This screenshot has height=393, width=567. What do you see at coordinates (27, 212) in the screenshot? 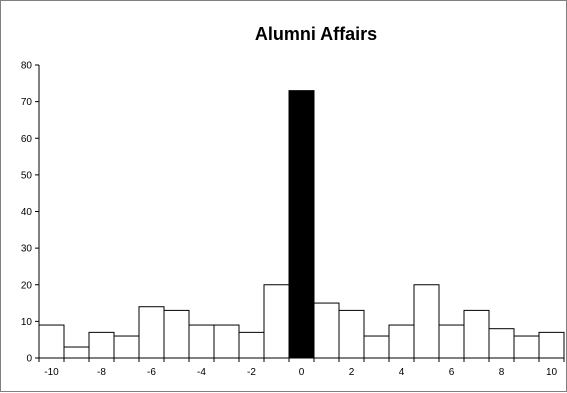
I see `y-tick-label: 40` at bounding box center [27, 212].